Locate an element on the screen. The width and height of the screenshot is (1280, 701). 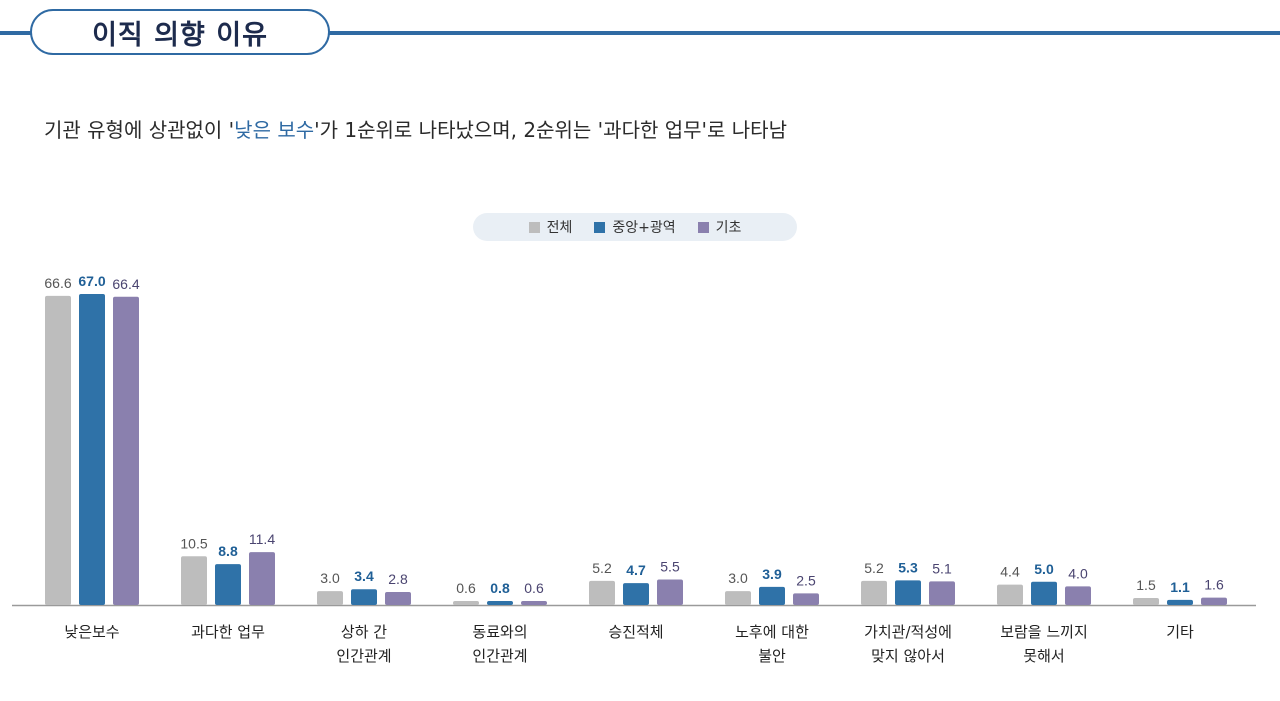
category-label-3-0: 동료와의 is located at coordinates (499, 632).